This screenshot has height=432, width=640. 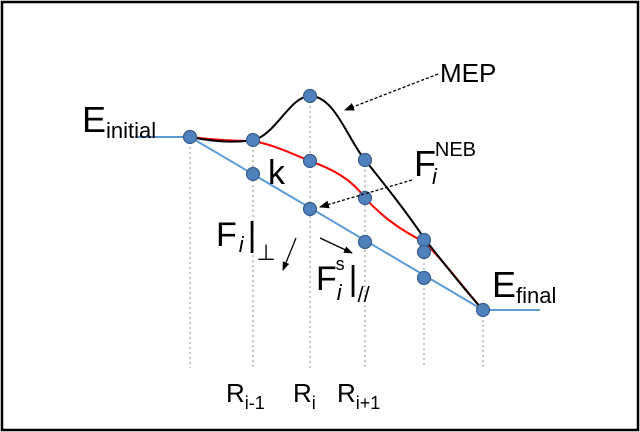 What do you see at coordinates (310, 161) in the screenshot?
I see `node-curr-neb` at bounding box center [310, 161].